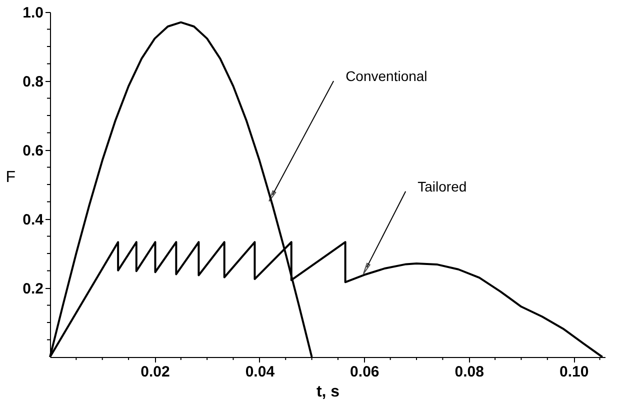  What do you see at coordinates (33, 82) in the screenshot?
I see `y-tick-label: 0.8` at bounding box center [33, 82].